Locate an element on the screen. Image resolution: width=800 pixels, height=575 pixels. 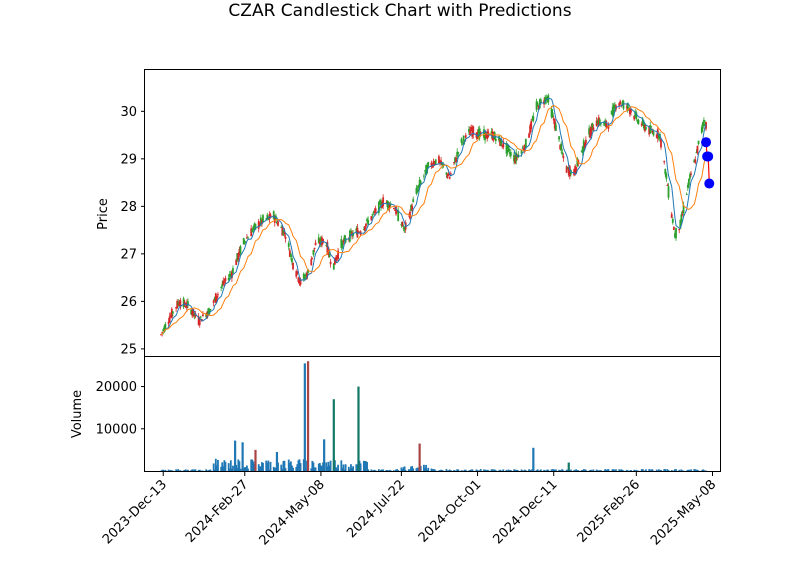
x-tick-label: 2023-Dec-13 is located at coordinates (135, 512).